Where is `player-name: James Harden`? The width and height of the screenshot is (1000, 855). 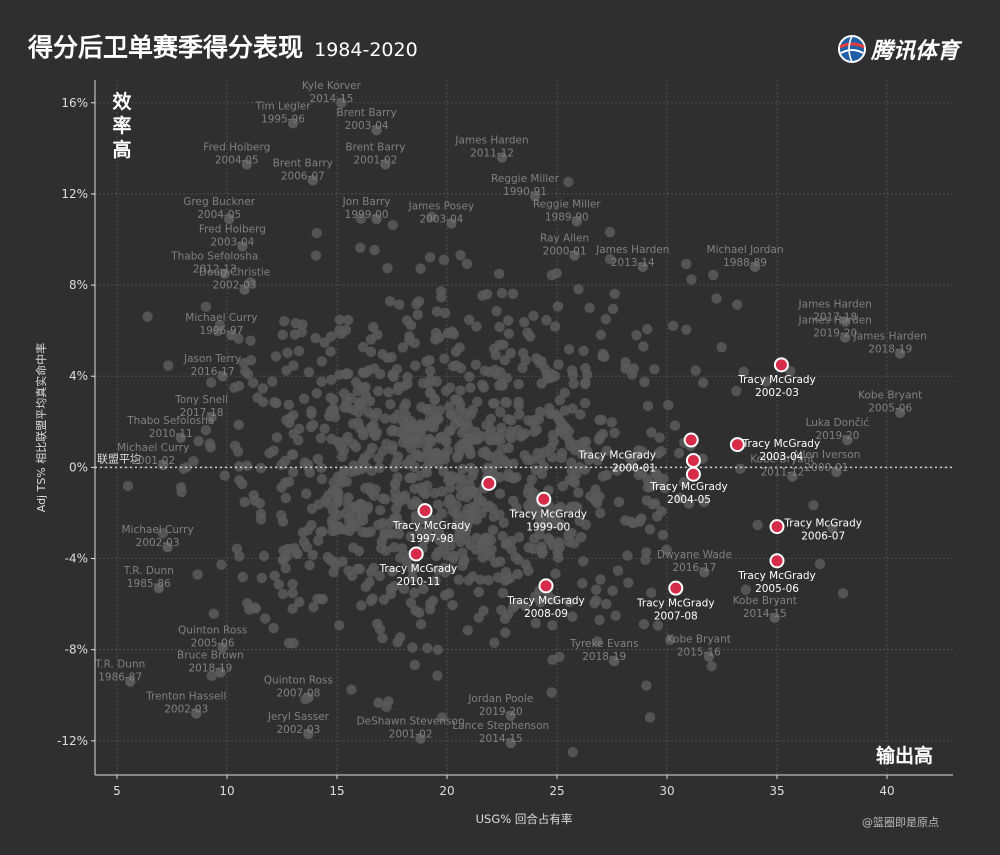 player-name: James Harden is located at coordinates (835, 305).